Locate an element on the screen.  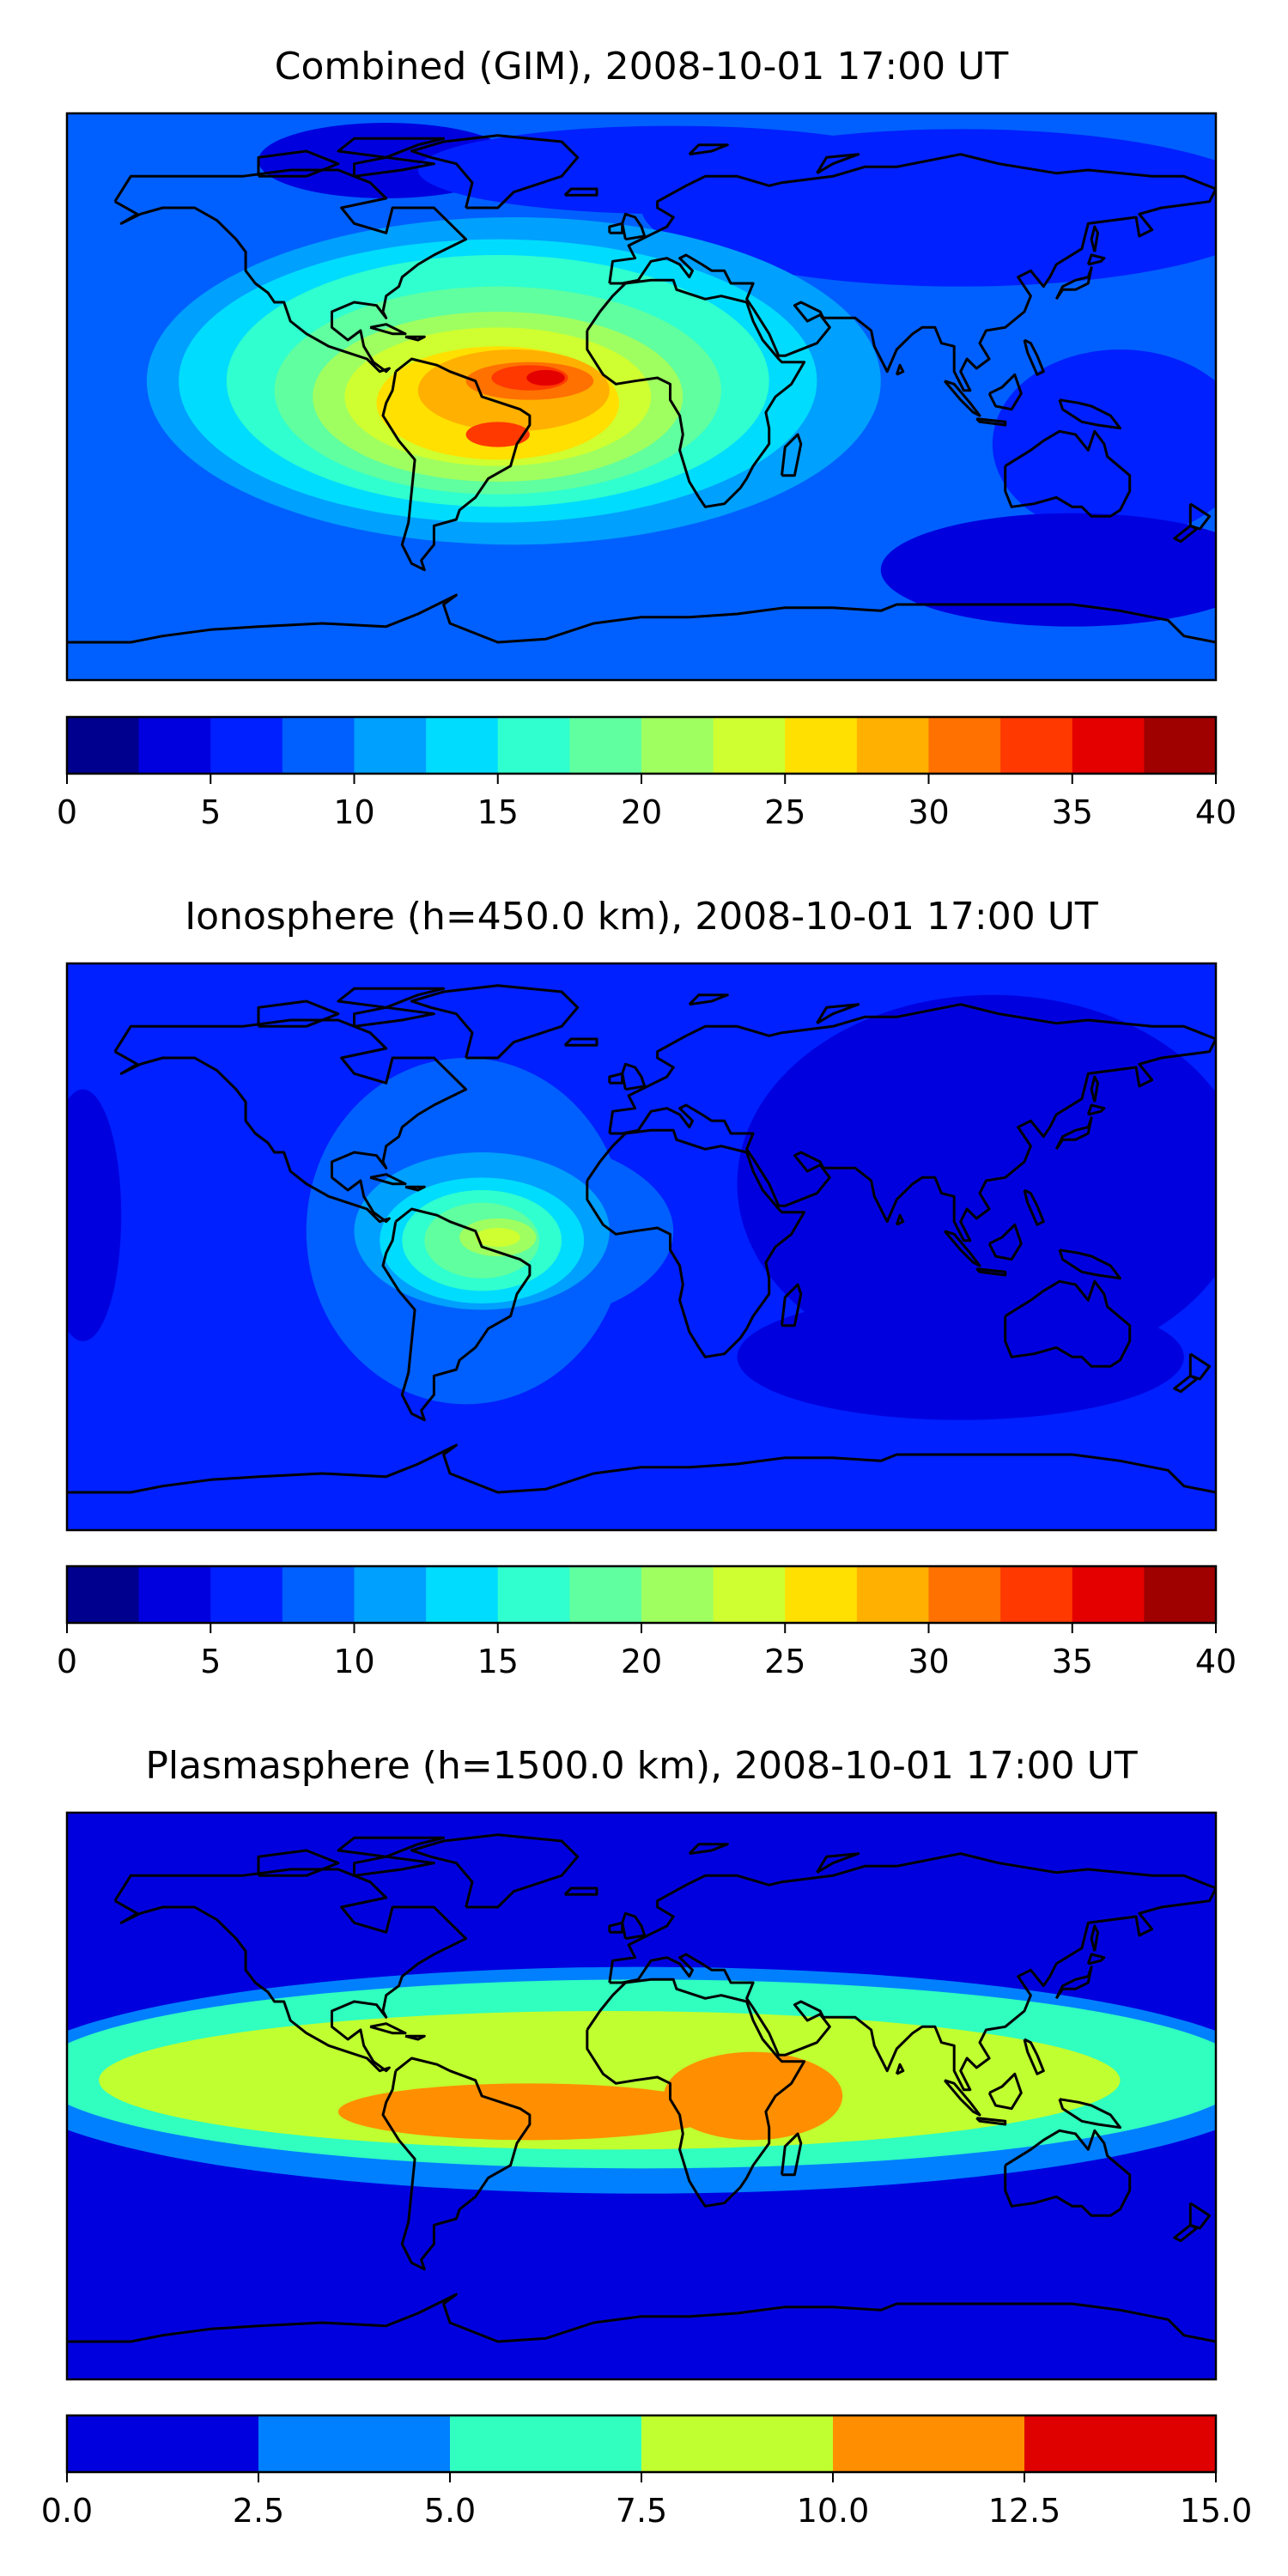
colorbar-tick-label: 40 is located at coordinates (1215, 812).